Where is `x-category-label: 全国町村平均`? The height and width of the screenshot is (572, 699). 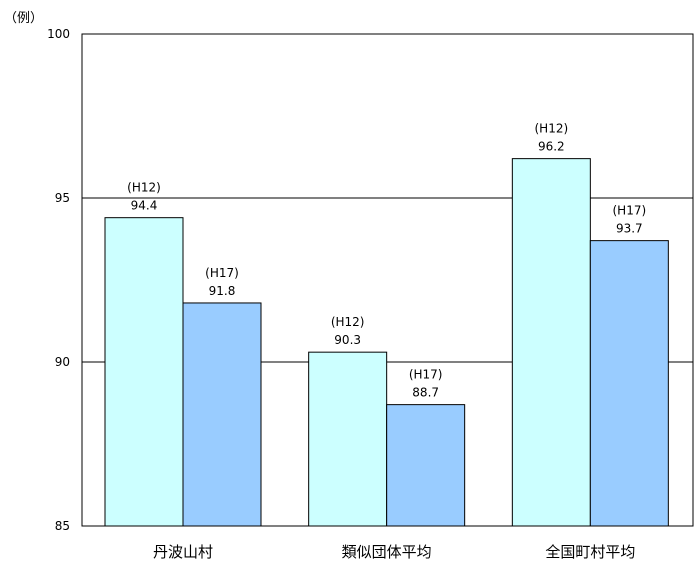
x-category-label: 全国町村平均 is located at coordinates (590, 552).